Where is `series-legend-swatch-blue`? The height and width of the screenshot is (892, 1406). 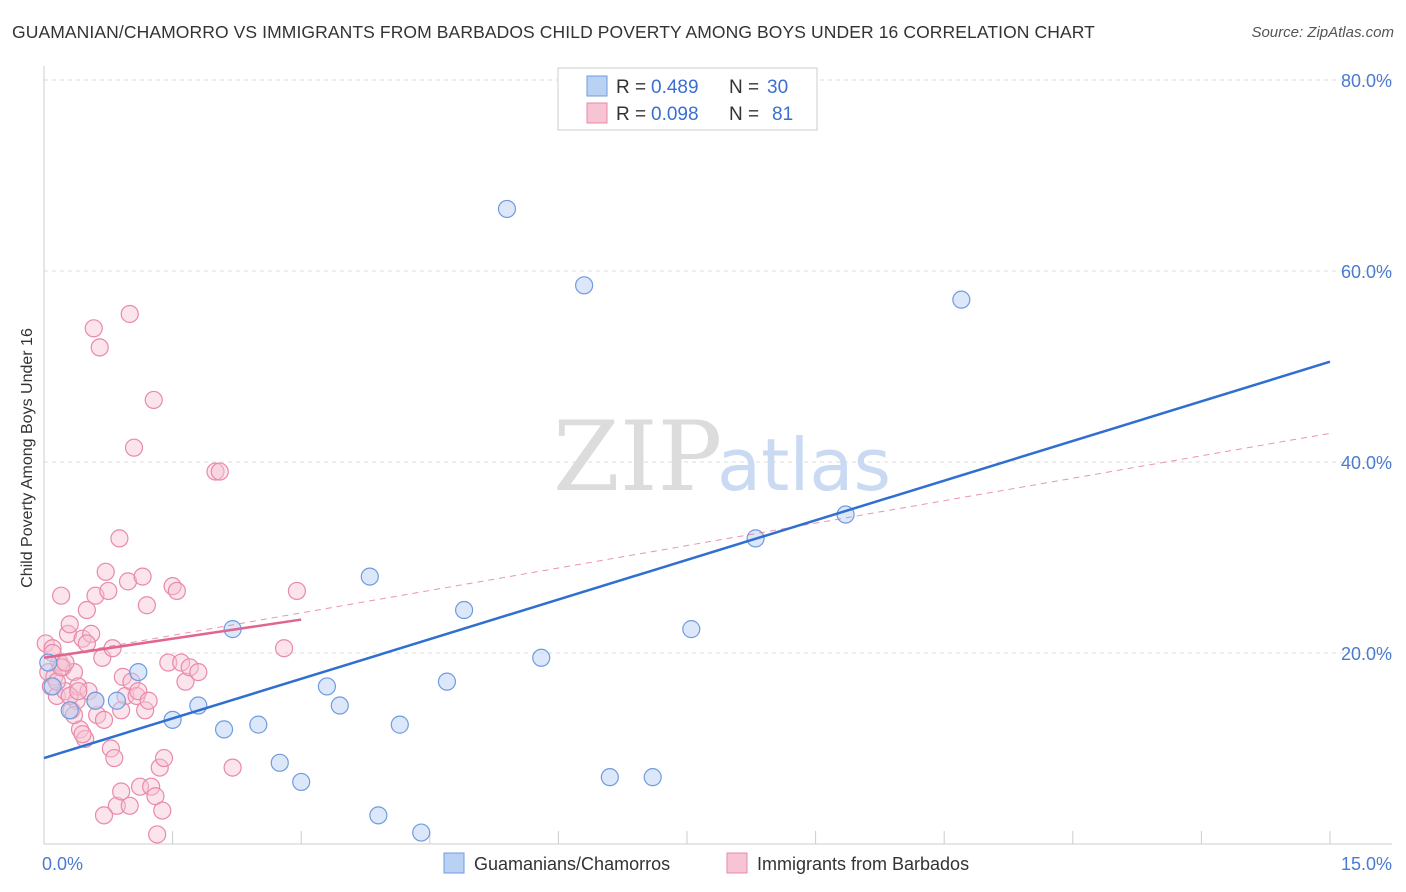 series-legend-swatch-blue is located at coordinates (454, 863).